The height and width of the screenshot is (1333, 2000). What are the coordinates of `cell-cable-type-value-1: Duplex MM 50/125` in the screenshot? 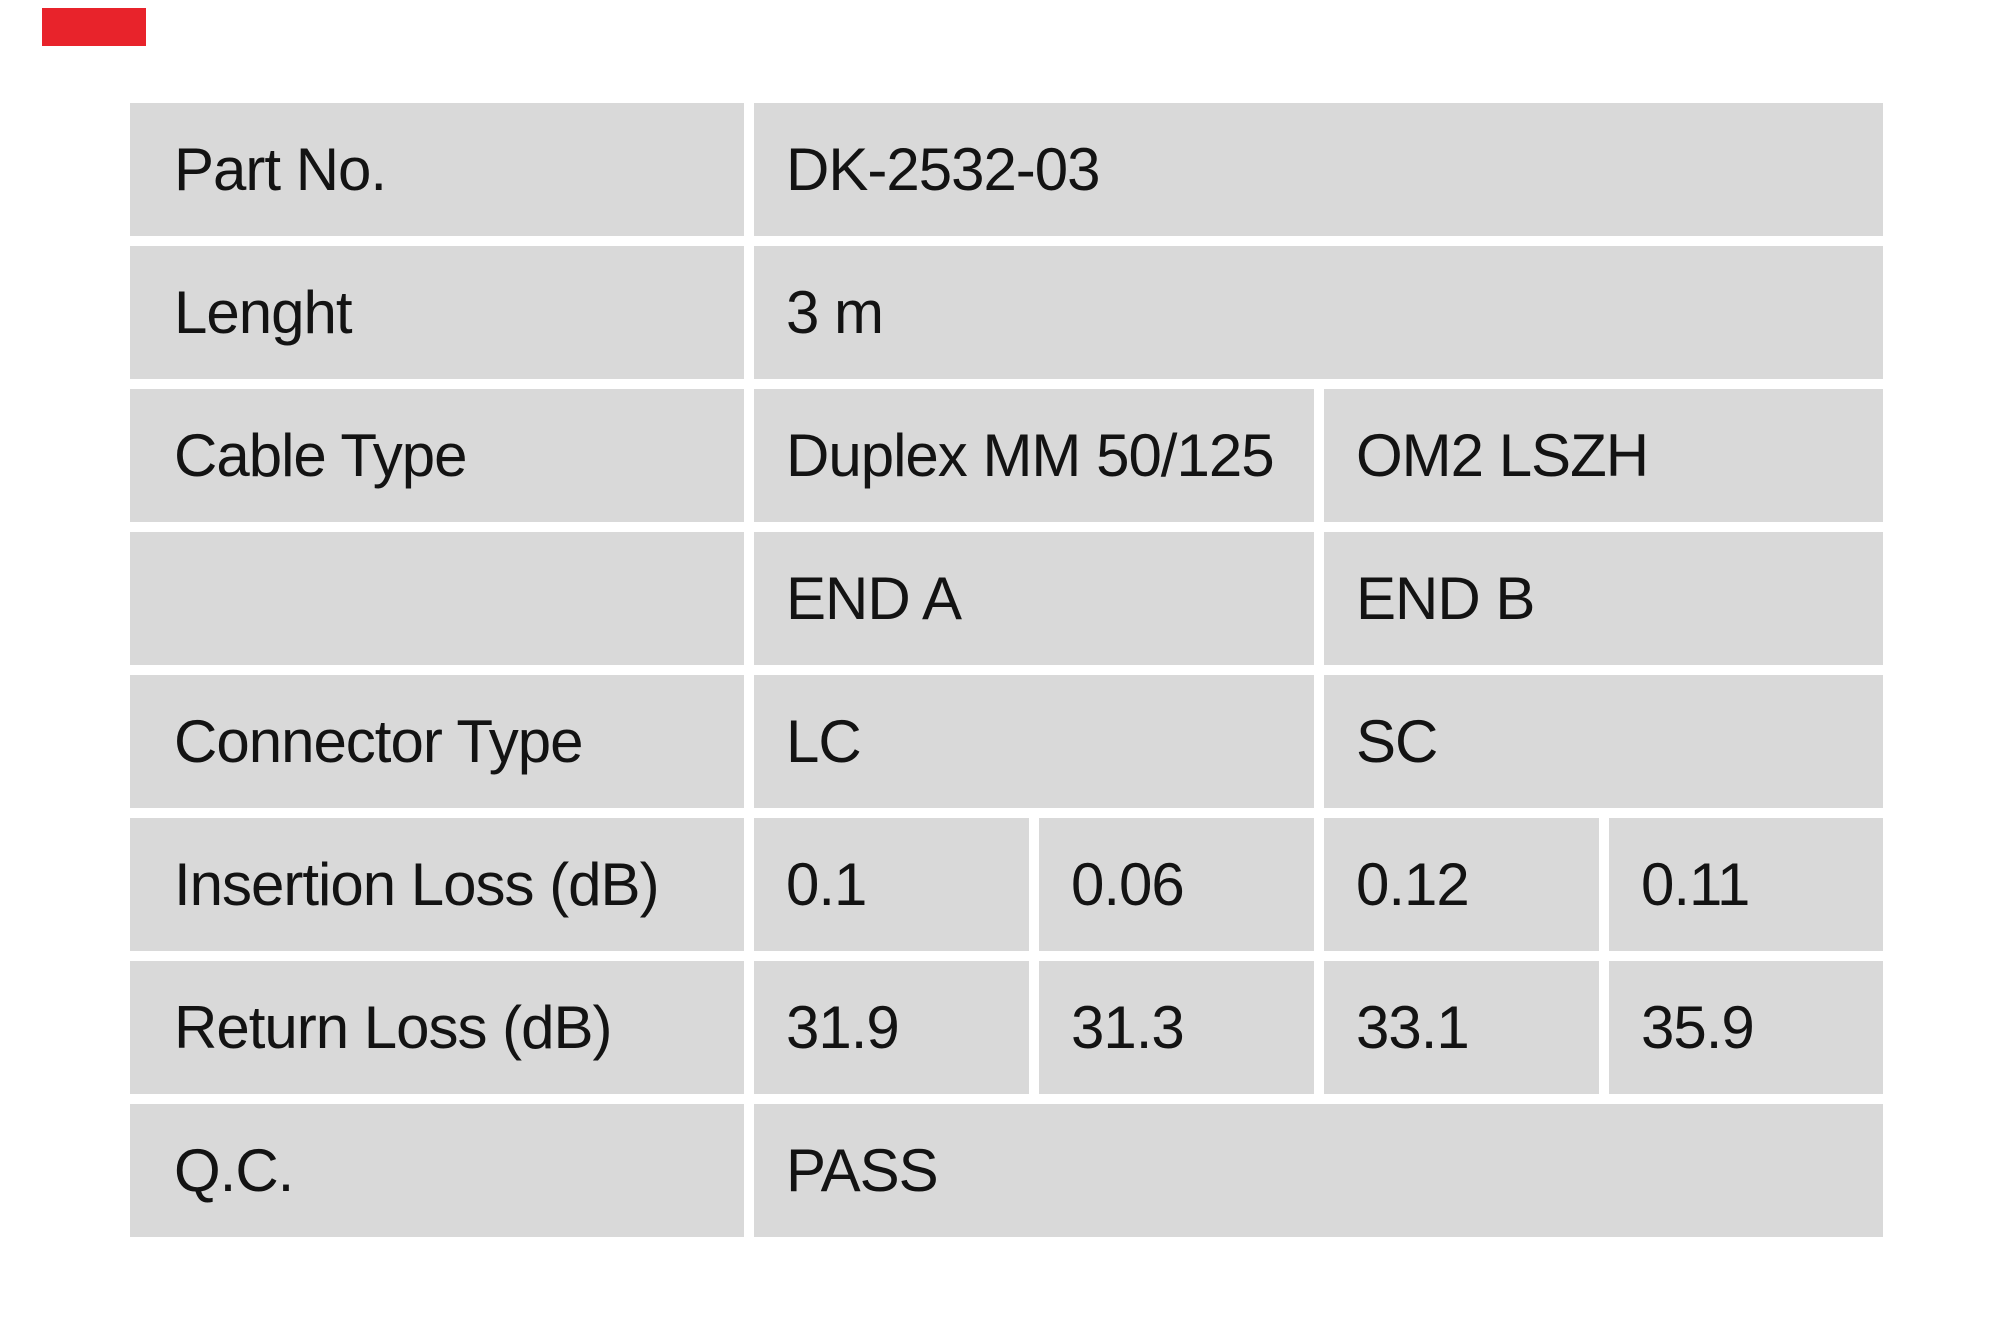 It's located at (1034, 455).